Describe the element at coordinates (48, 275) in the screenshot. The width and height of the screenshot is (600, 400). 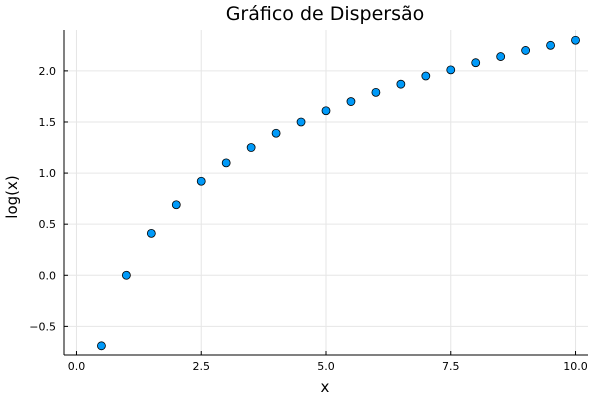
I see `y-tick-label: 0.0` at that location.